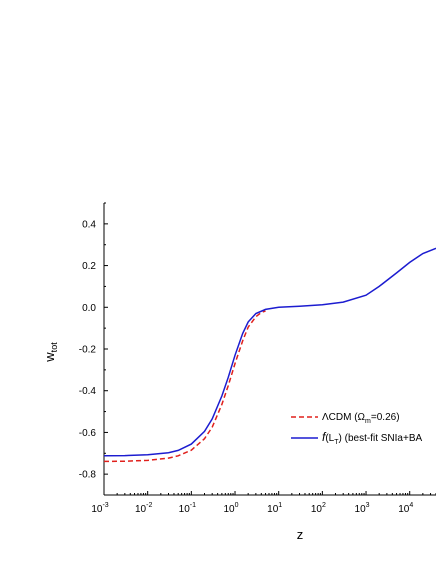  Describe the element at coordinates (89, 308) in the screenshot. I see `y-tick-label: 0.0` at that location.